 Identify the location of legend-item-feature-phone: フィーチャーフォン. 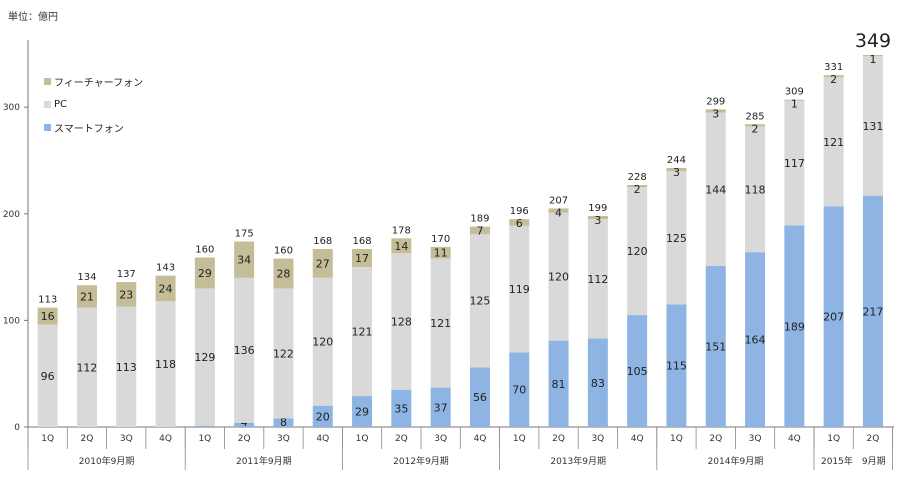
(93, 81).